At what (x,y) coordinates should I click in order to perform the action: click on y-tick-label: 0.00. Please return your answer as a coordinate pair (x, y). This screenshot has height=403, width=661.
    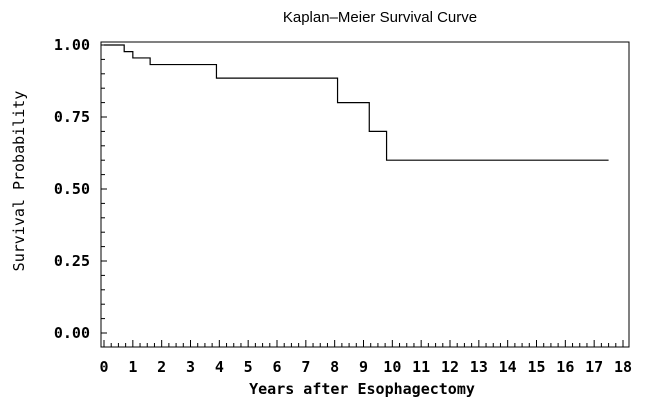
    Looking at the image, I should click on (72, 333).